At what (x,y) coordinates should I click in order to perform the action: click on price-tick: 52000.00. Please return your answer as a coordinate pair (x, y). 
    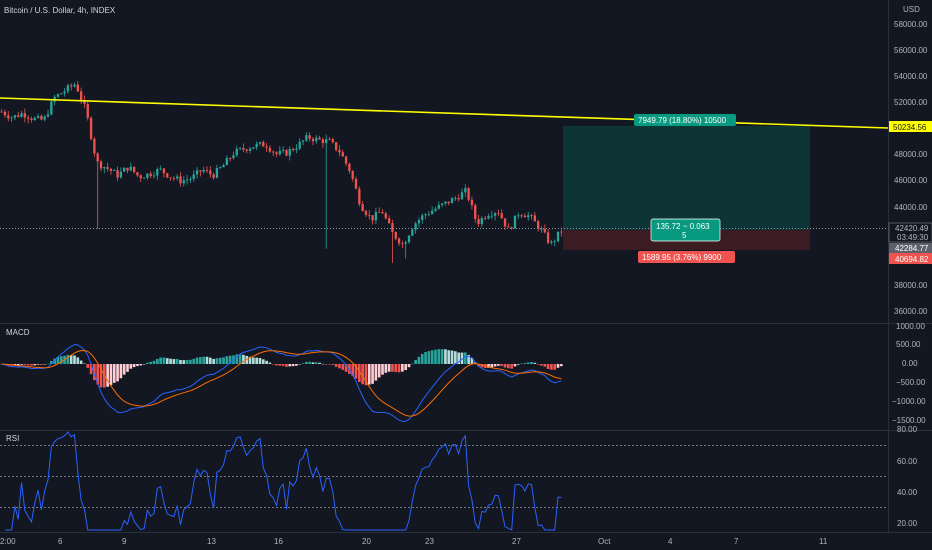
    Looking at the image, I should click on (911, 102).